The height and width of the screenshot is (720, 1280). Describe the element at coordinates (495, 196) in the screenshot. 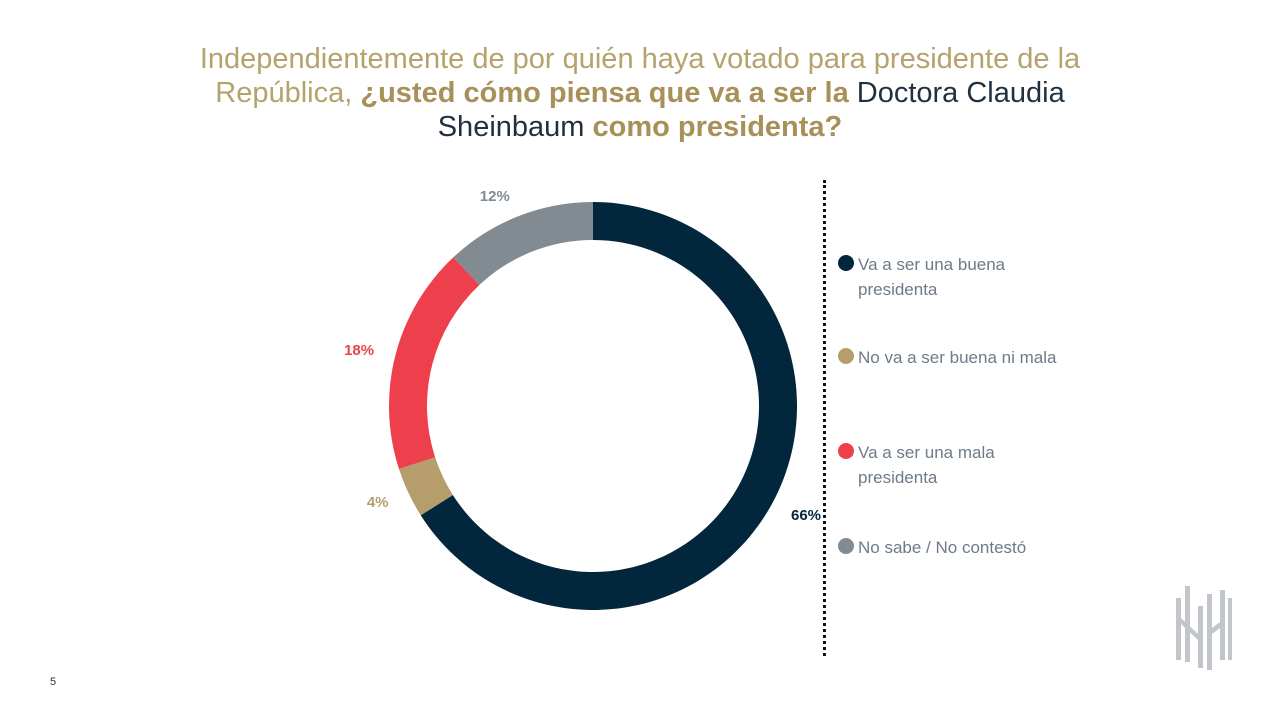

I see `data-label-no-sabe: 12%` at that location.